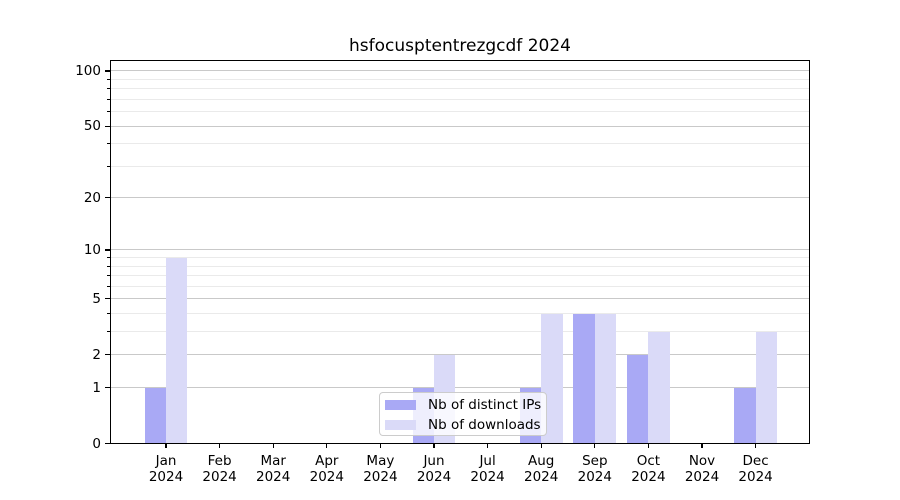  I want to click on x-tick-label: May 2024, so click(380, 469).